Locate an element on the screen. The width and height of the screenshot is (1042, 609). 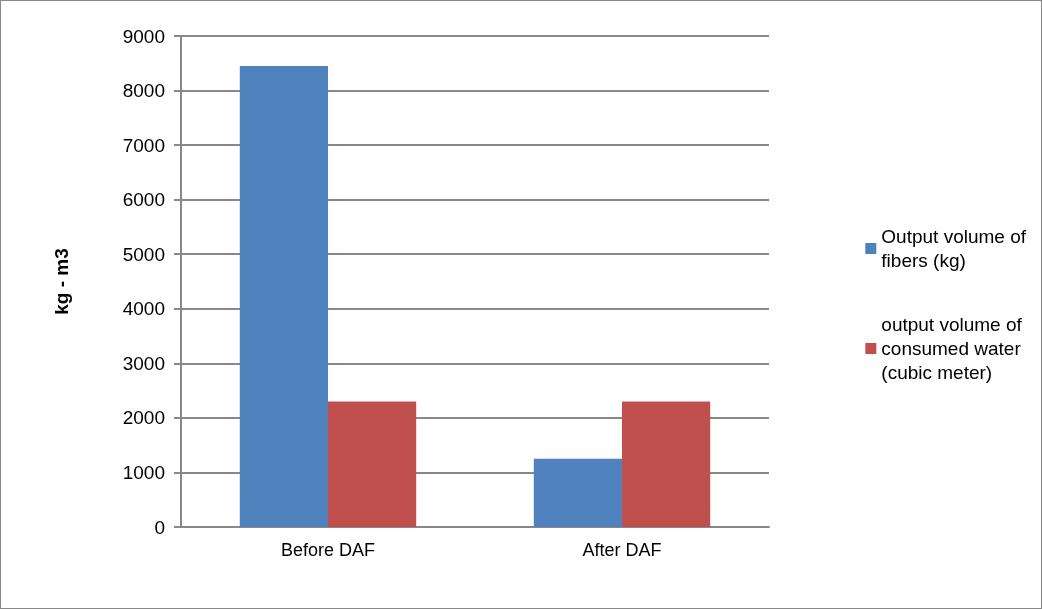
y-tick-label: 7000 is located at coordinates (143, 145).